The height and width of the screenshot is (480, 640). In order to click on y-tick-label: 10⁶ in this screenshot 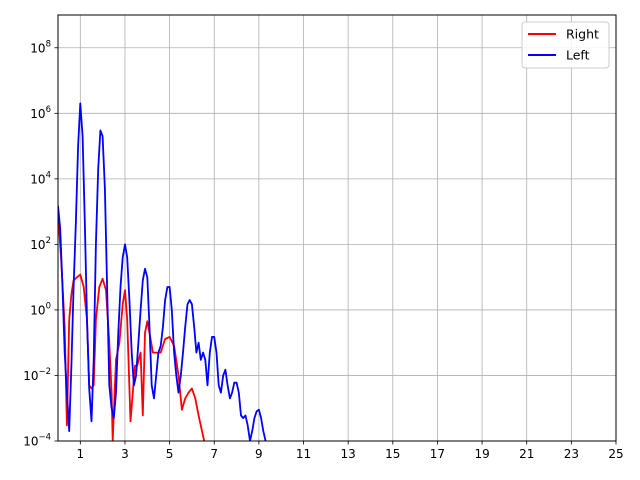, I will do `click(40, 113)`.